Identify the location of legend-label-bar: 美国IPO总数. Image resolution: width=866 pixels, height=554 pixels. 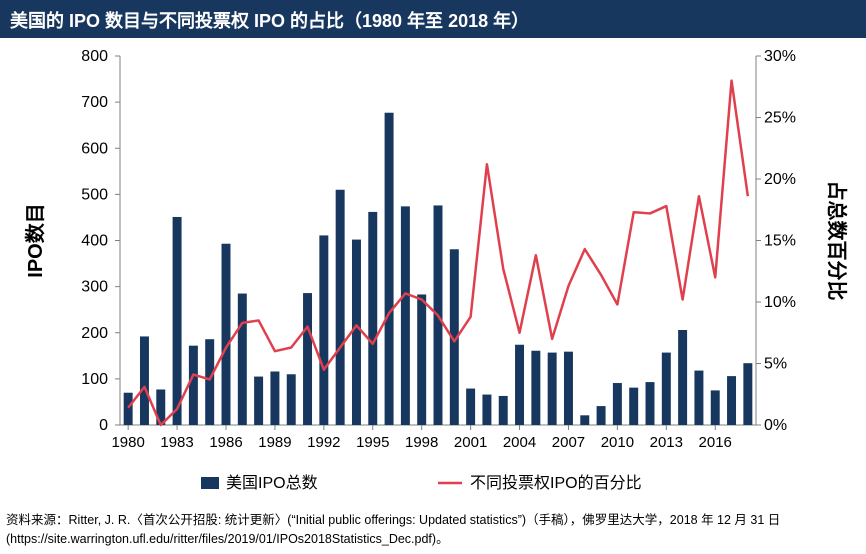
(272, 483).